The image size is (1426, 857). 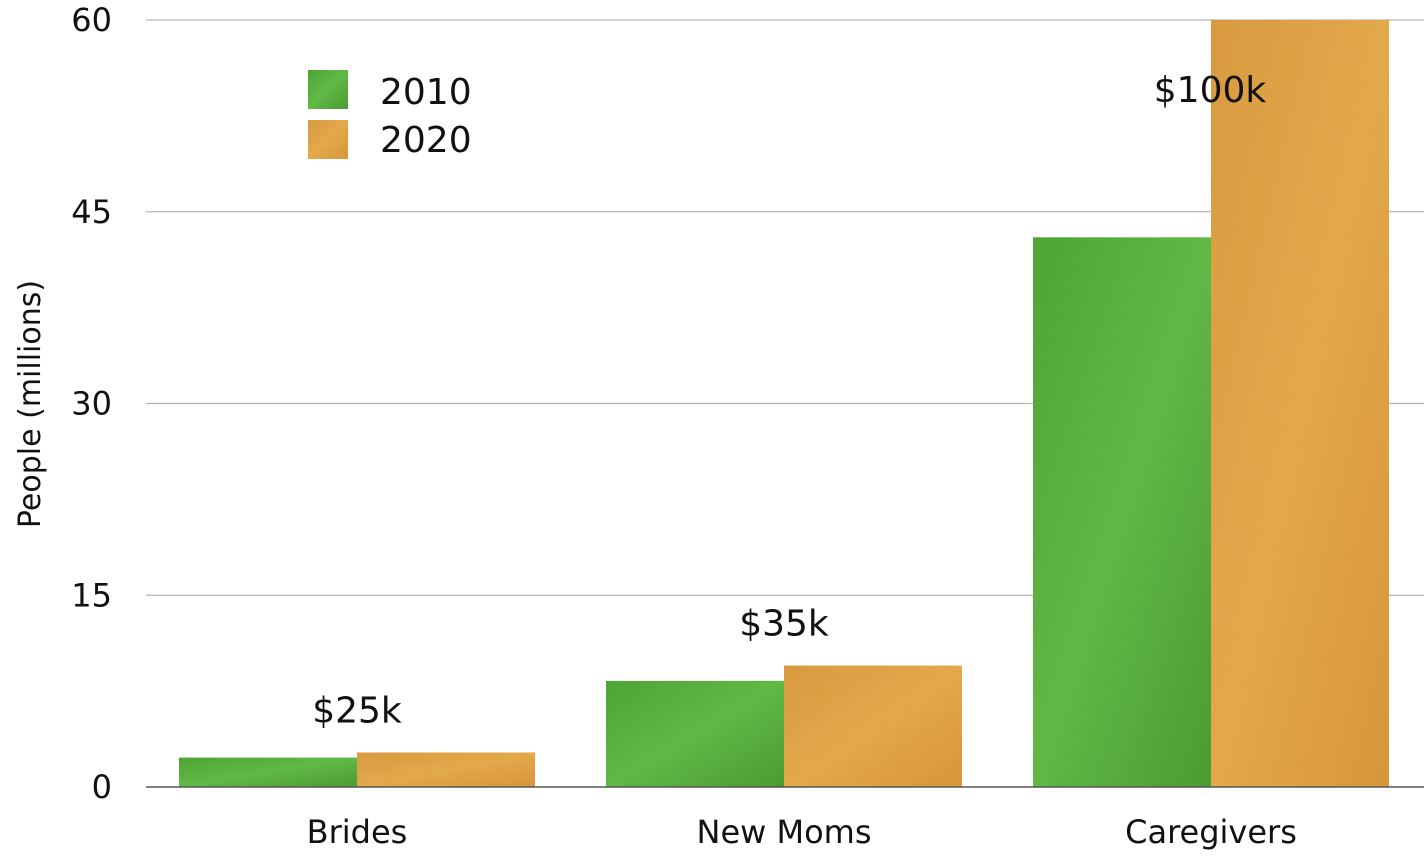 I want to click on bar-2020-caregivers, so click(x=1300, y=403).